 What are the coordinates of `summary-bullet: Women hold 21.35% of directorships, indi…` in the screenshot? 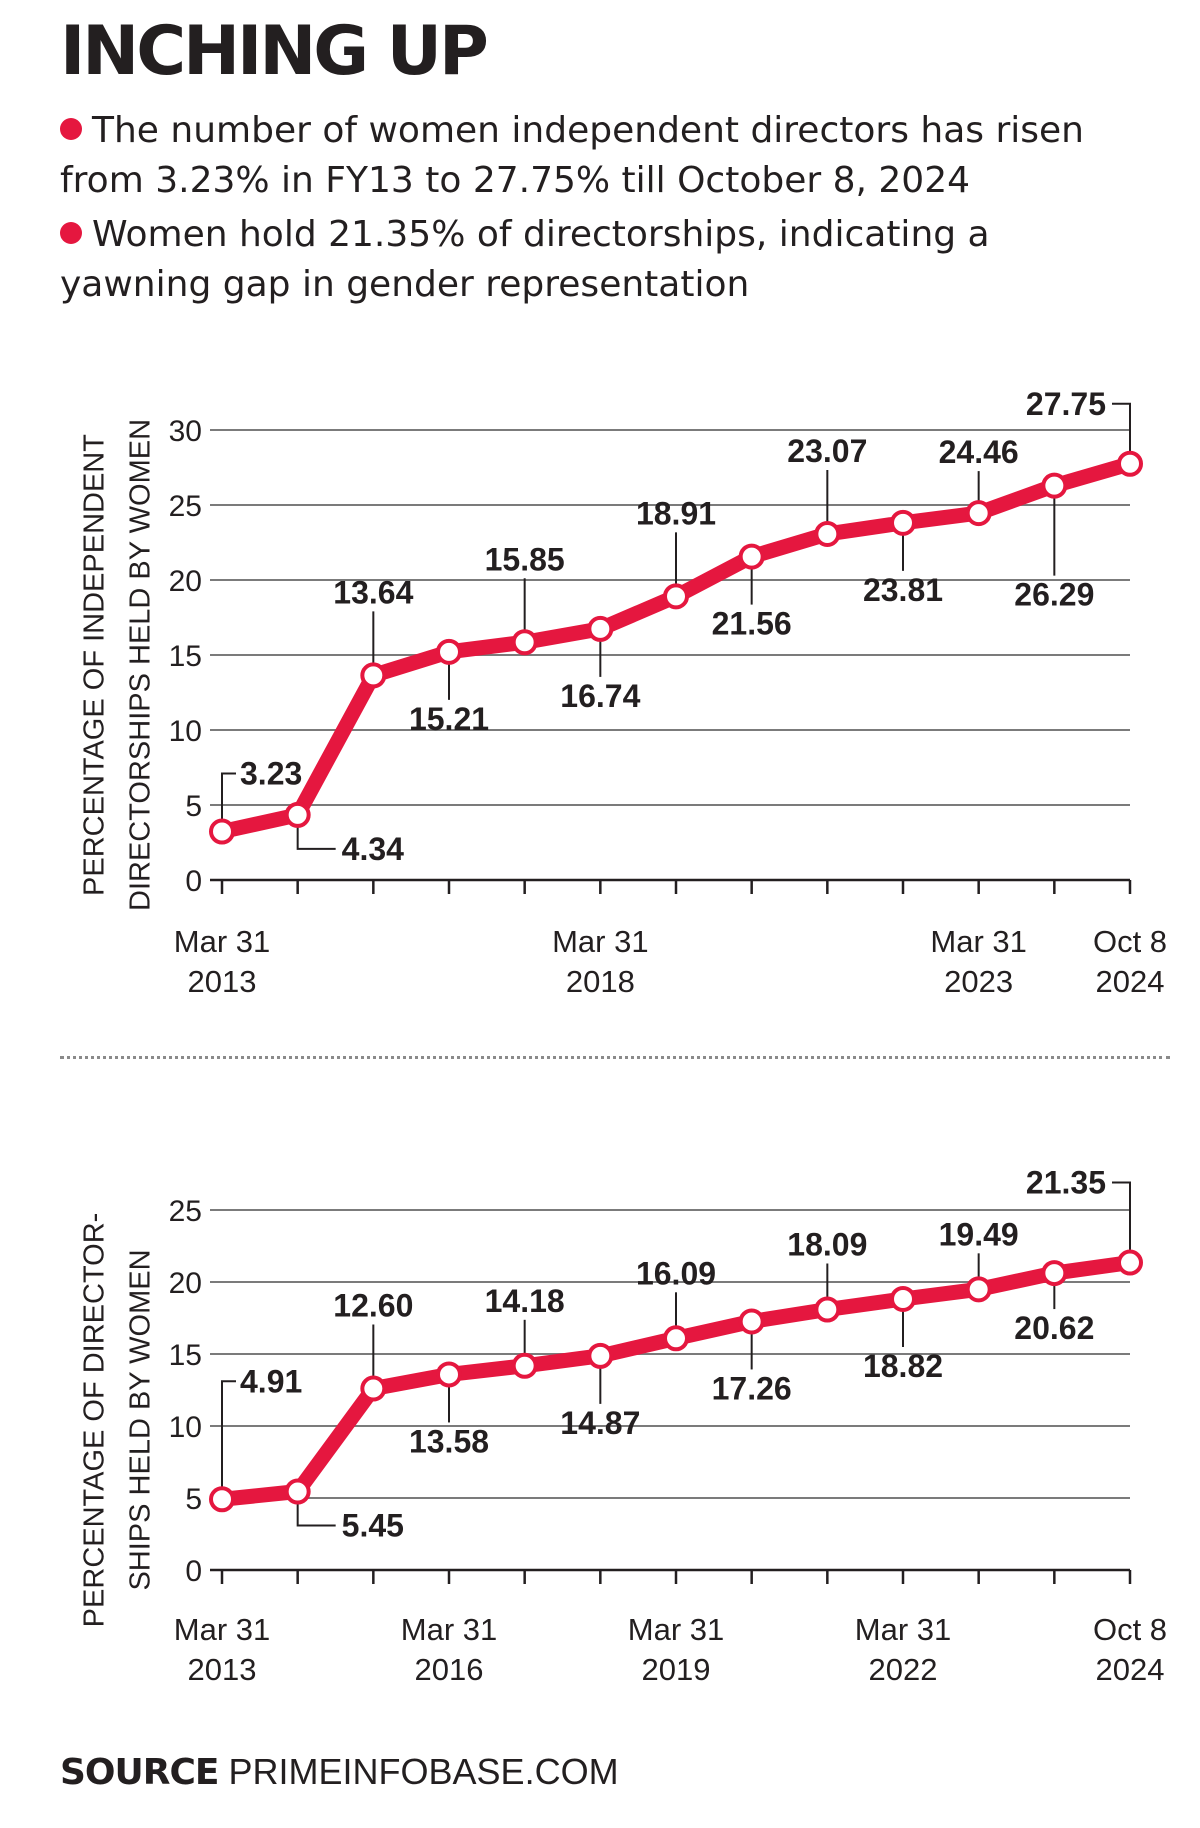 It's located at (605, 260).